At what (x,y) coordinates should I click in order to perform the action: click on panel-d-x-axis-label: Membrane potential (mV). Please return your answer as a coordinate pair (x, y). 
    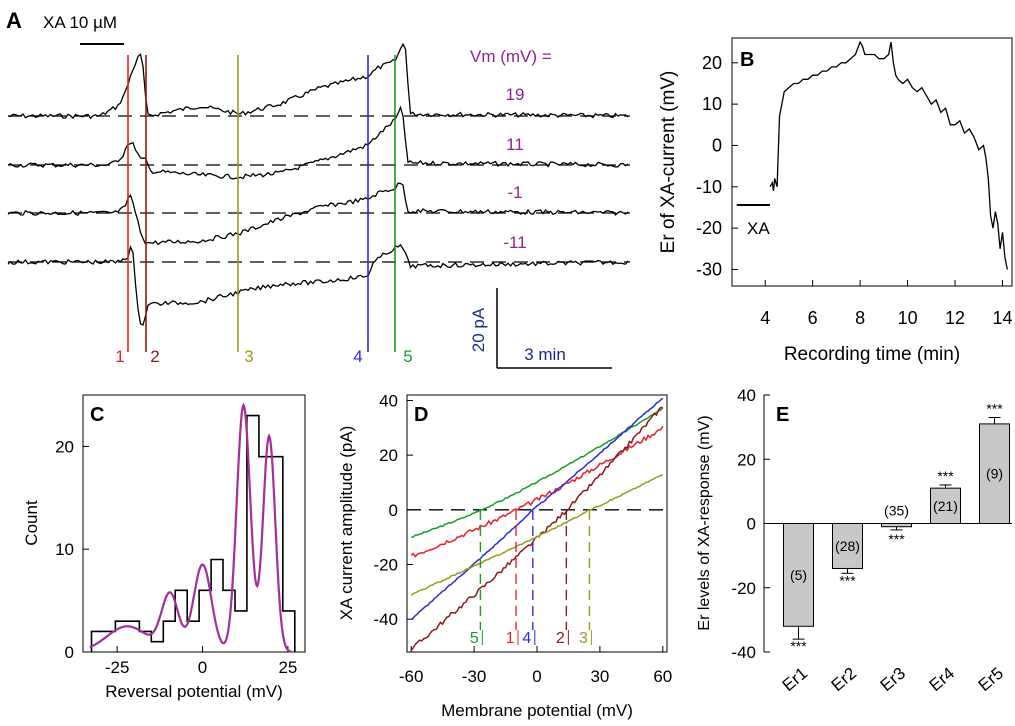
    Looking at the image, I should click on (537, 710).